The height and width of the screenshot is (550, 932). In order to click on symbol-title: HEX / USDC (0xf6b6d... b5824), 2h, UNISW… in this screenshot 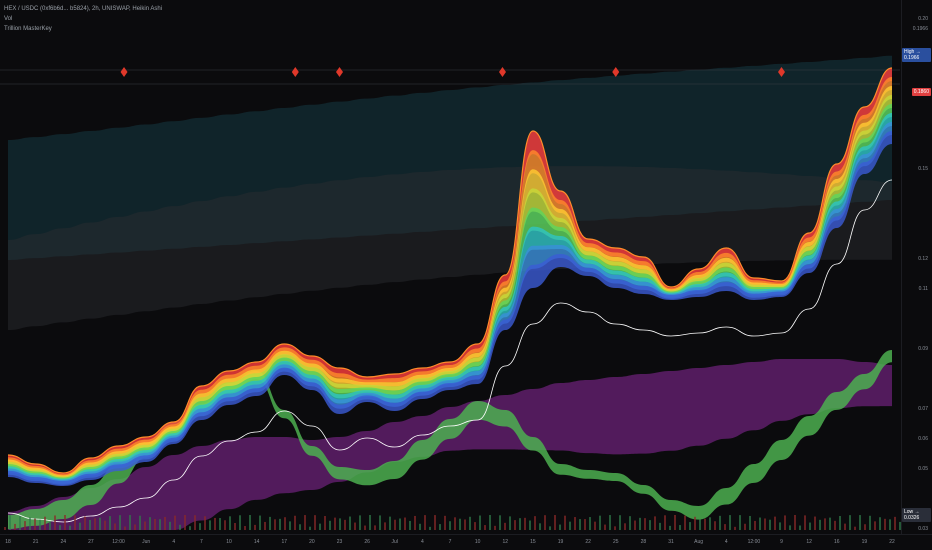, I will do `click(83, 9)`.